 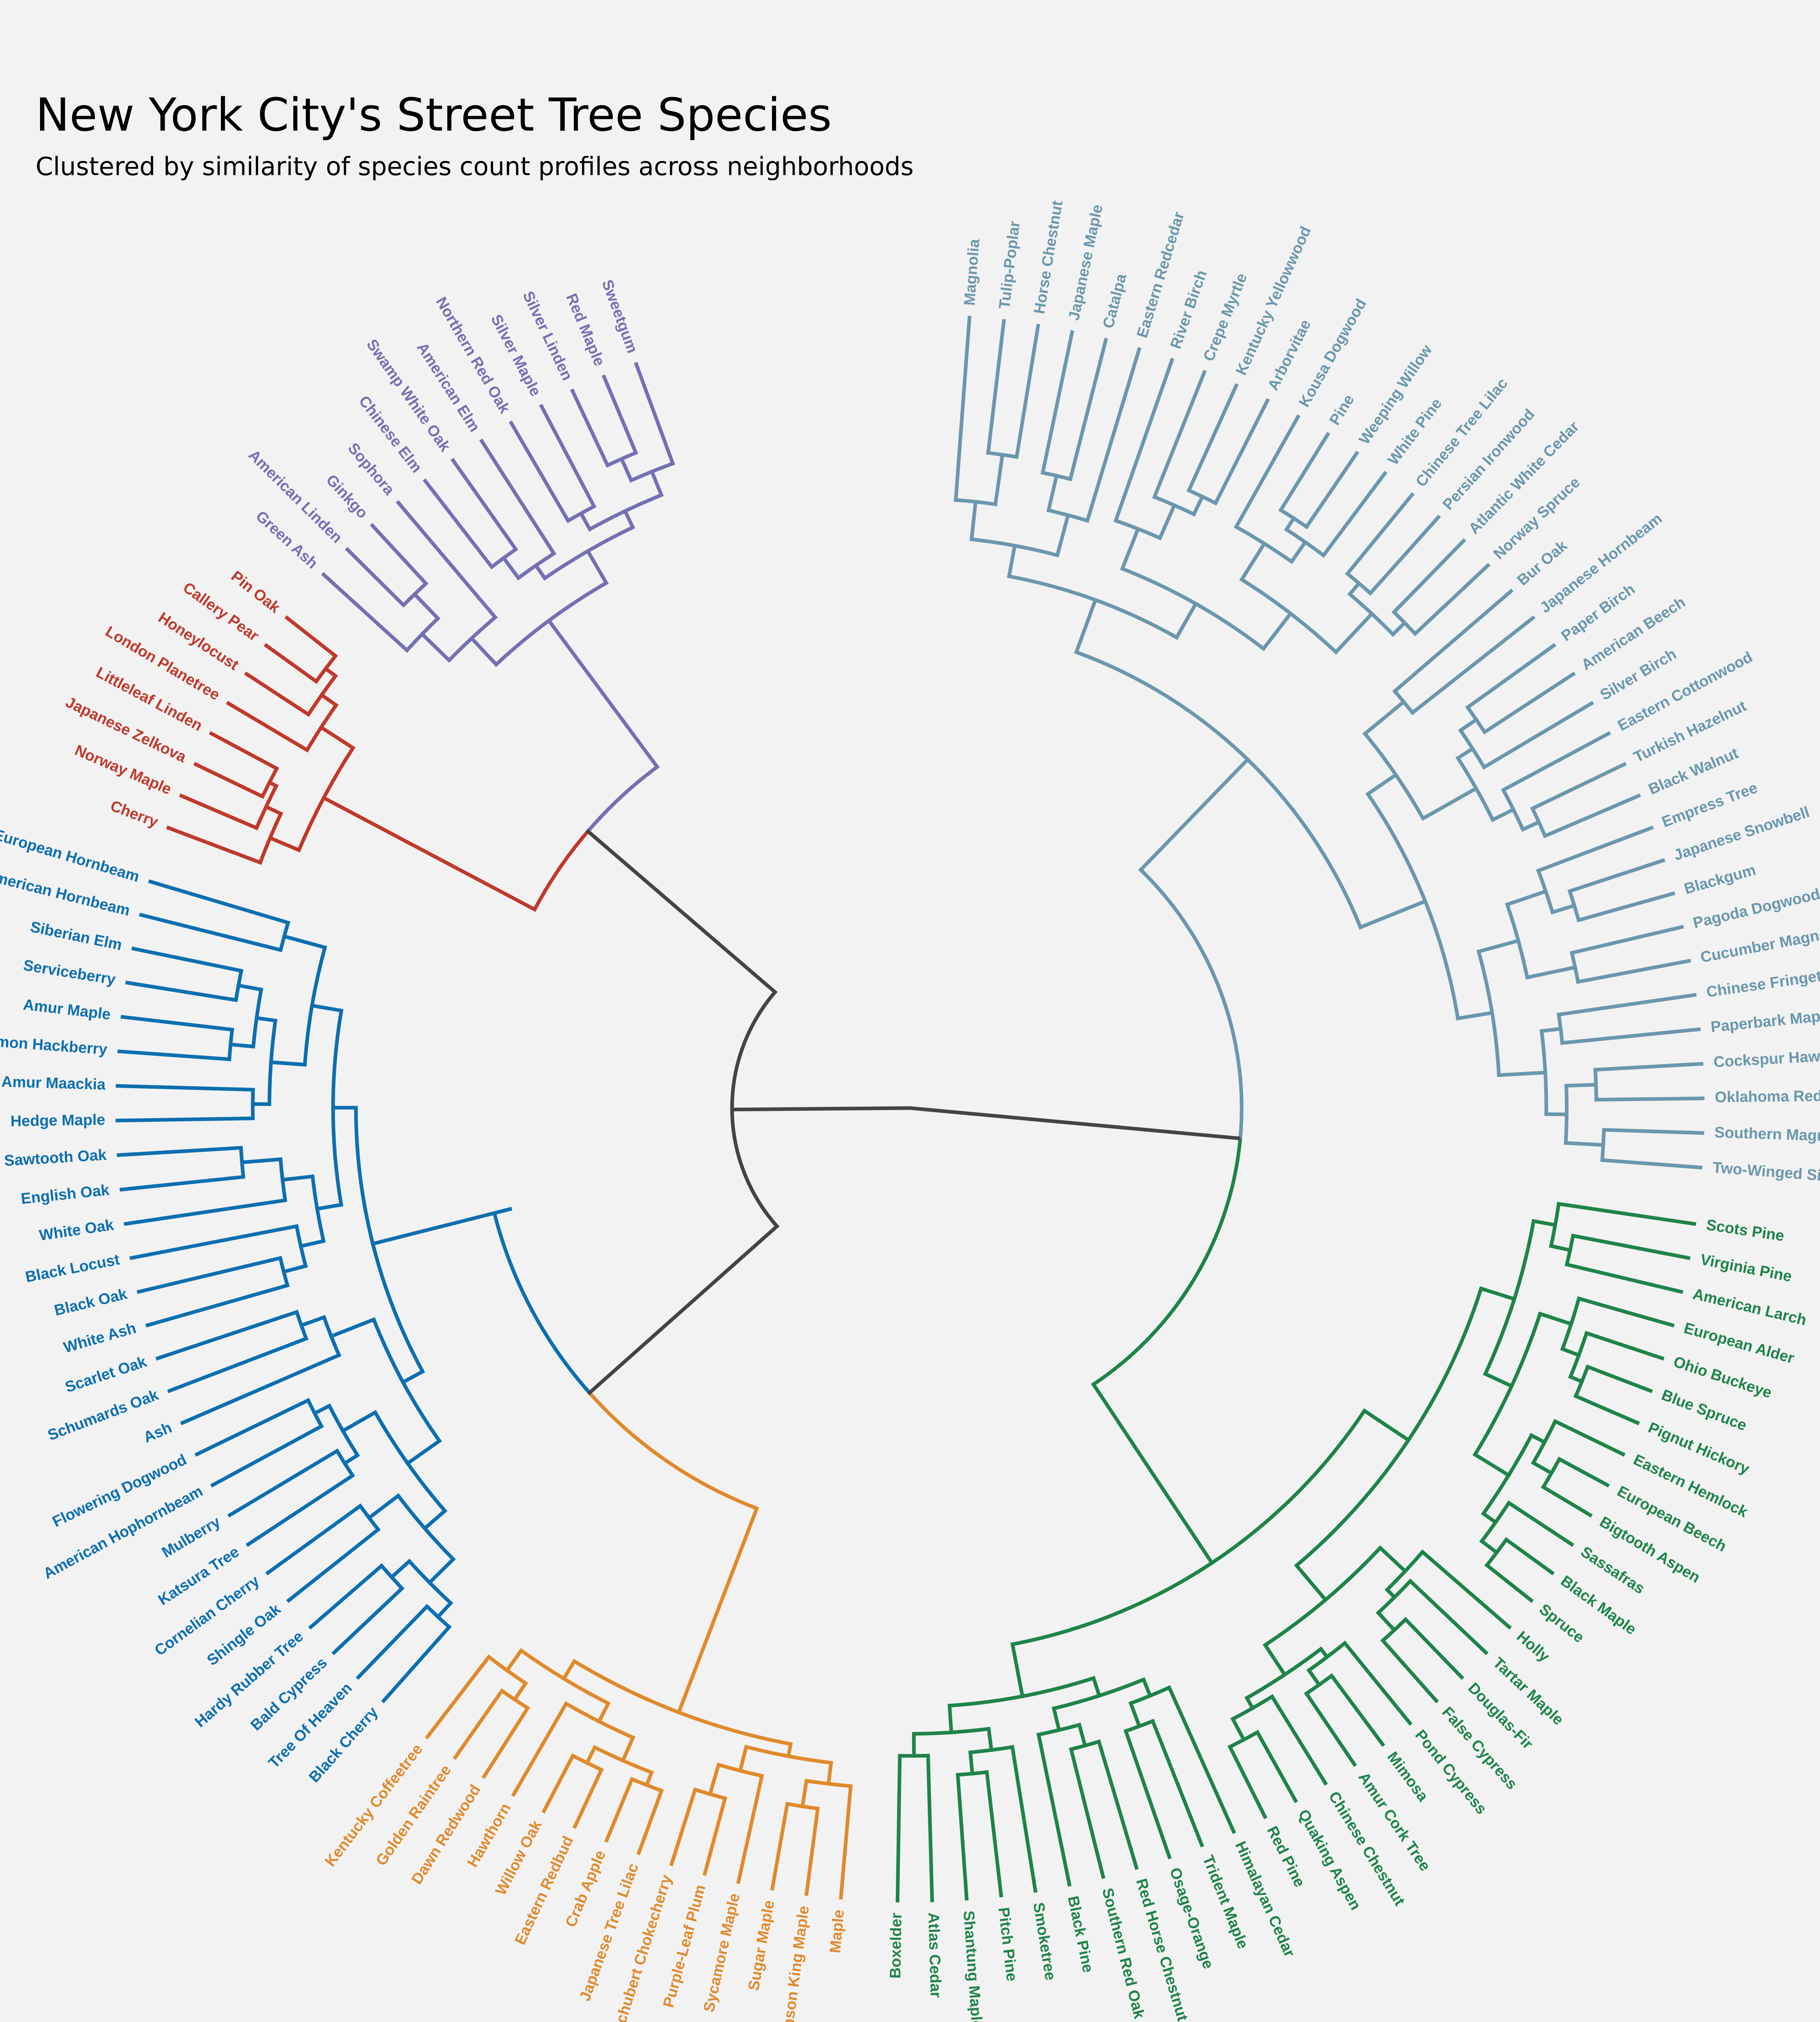 I want to click on leaf-label-sweetgum: Sweetgum, so click(x=619, y=316).